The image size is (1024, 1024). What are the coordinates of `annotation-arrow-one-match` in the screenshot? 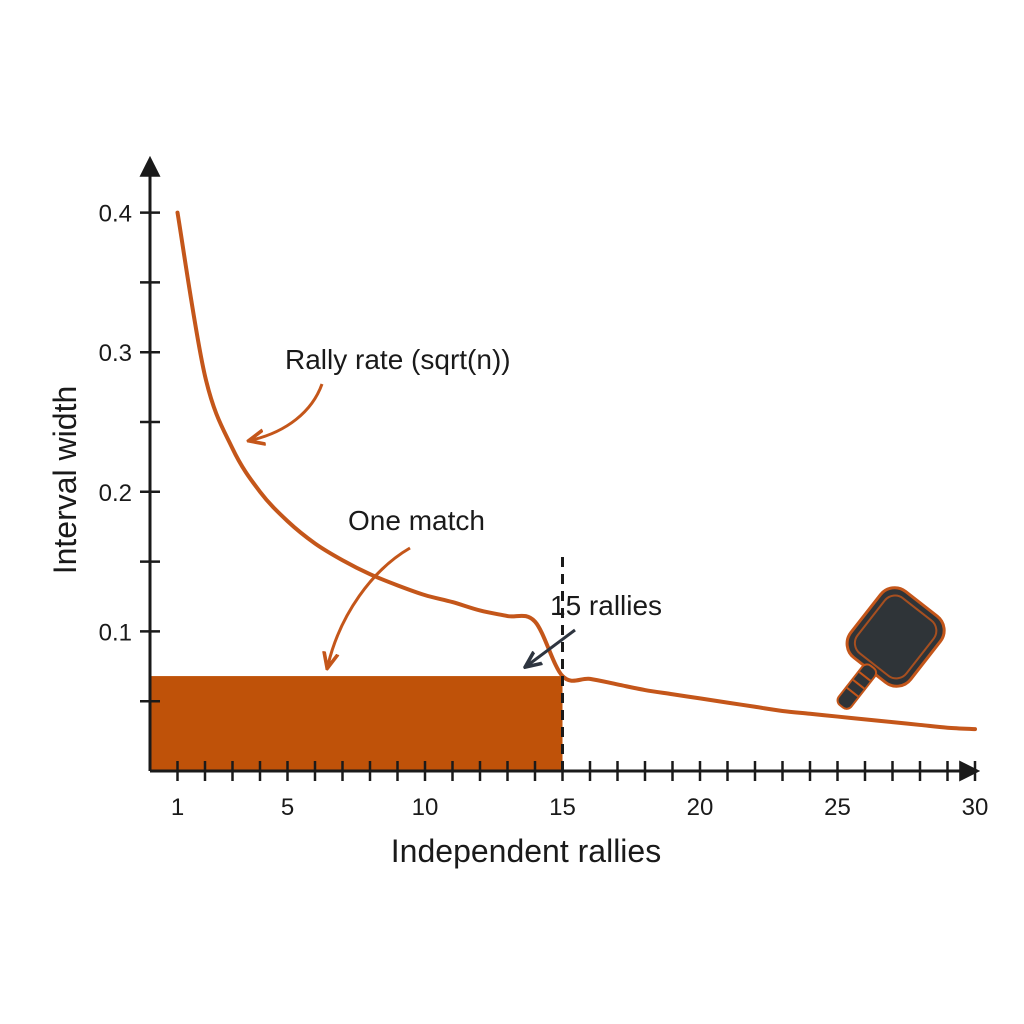 It's located at (369, 605).